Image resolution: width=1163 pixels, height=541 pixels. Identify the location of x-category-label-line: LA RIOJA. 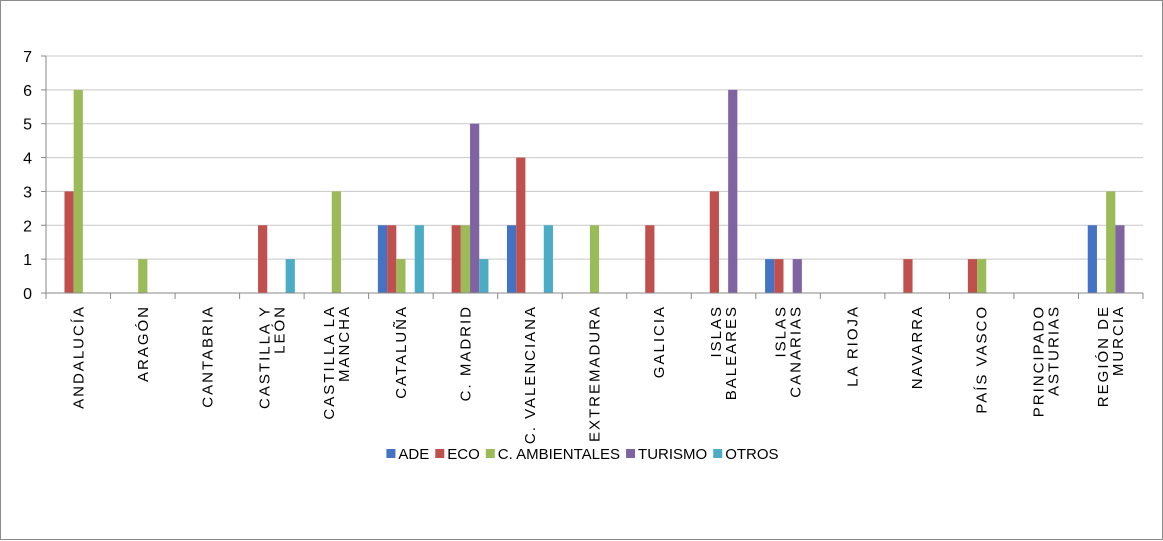
(853, 346).